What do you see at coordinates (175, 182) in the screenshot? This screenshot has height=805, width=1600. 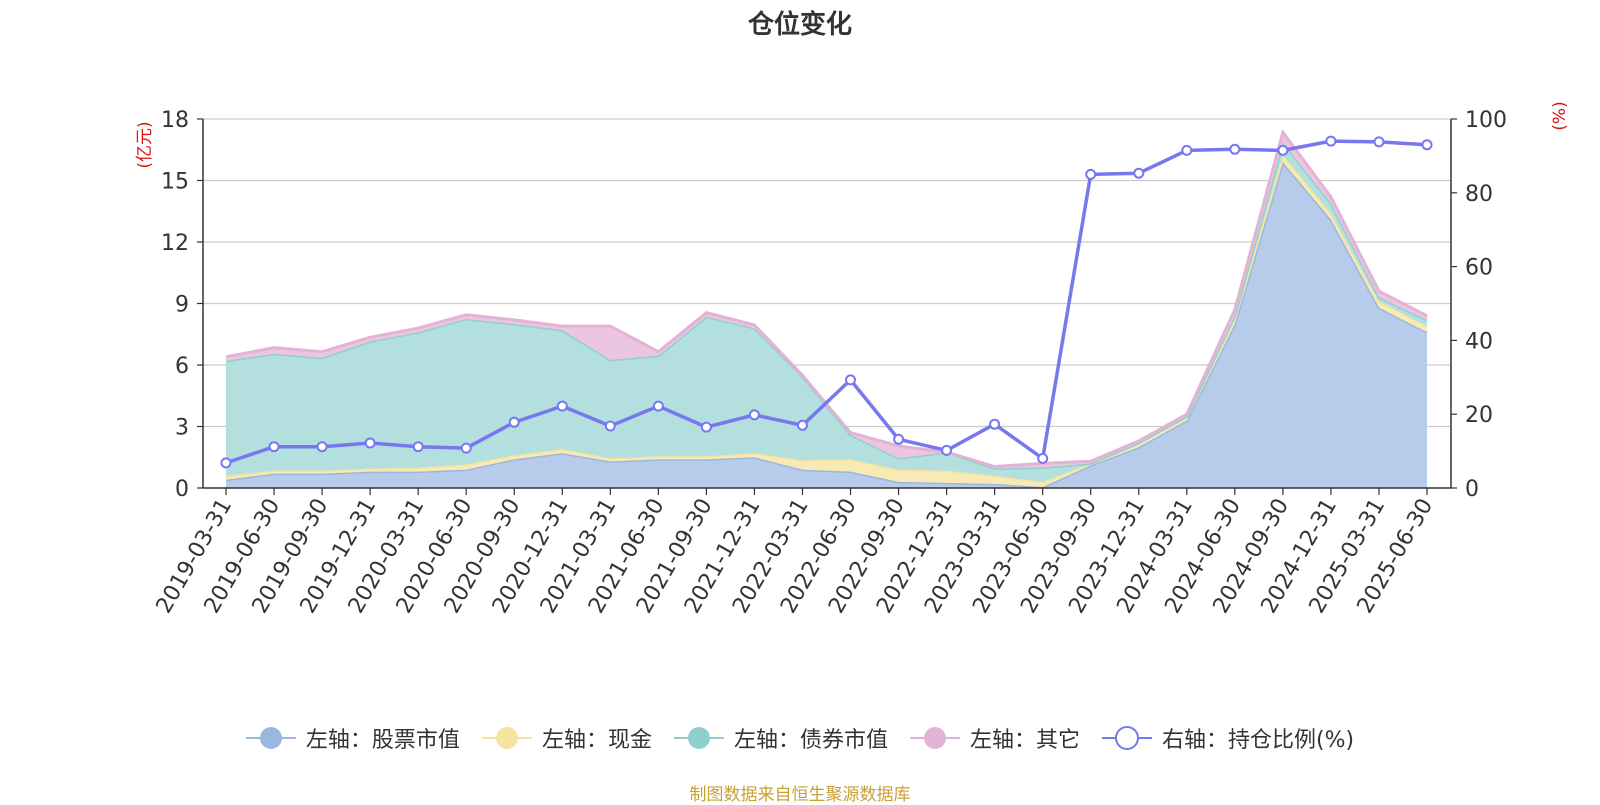 I see `left-tick-label: 15` at bounding box center [175, 182].